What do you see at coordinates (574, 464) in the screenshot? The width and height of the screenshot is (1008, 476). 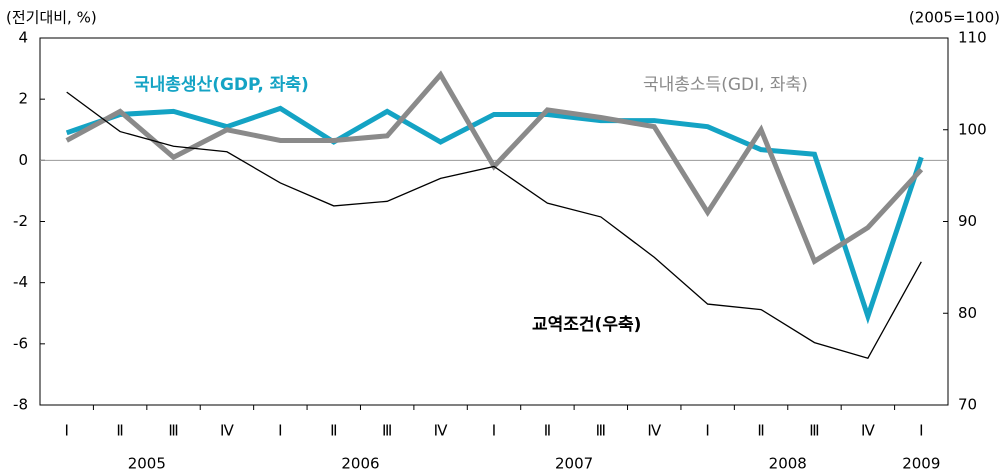 I see `year-label: 2007` at bounding box center [574, 464].